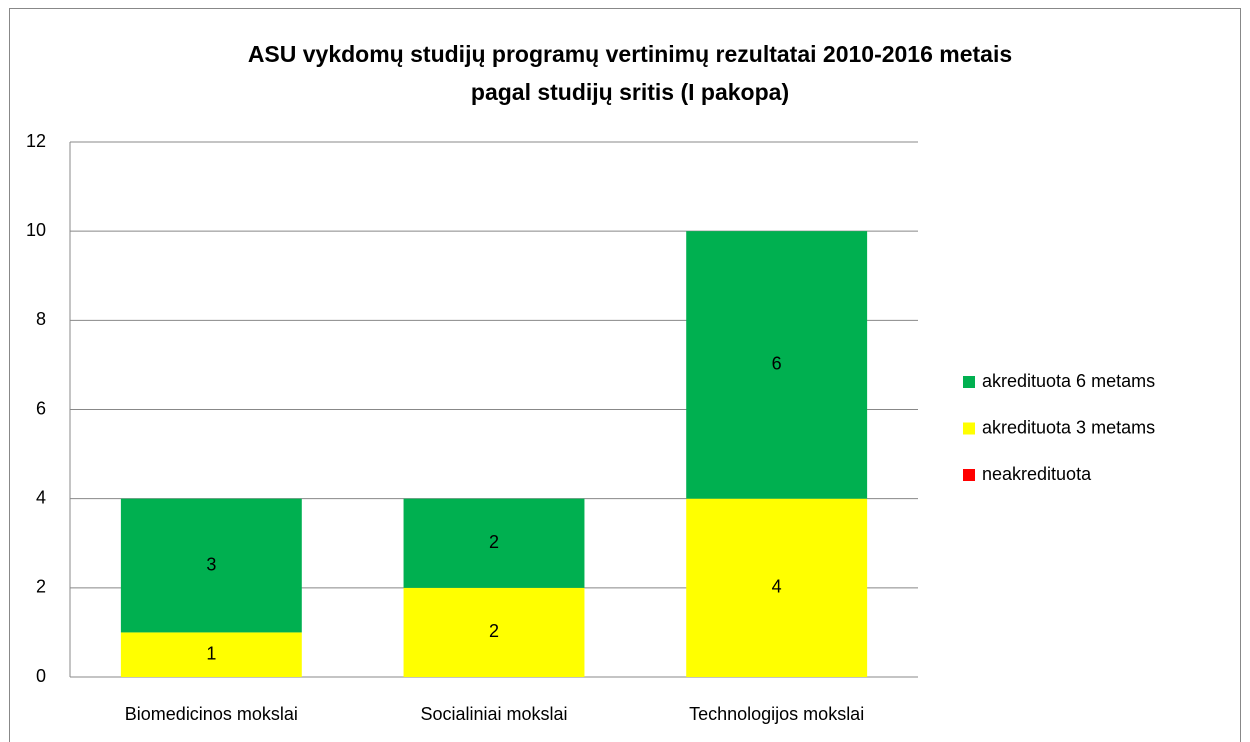 Image resolution: width=1250 pixels, height=742 pixels. Describe the element at coordinates (776, 714) in the screenshot. I see `x-tick-label: Technologijos mokslai` at that location.